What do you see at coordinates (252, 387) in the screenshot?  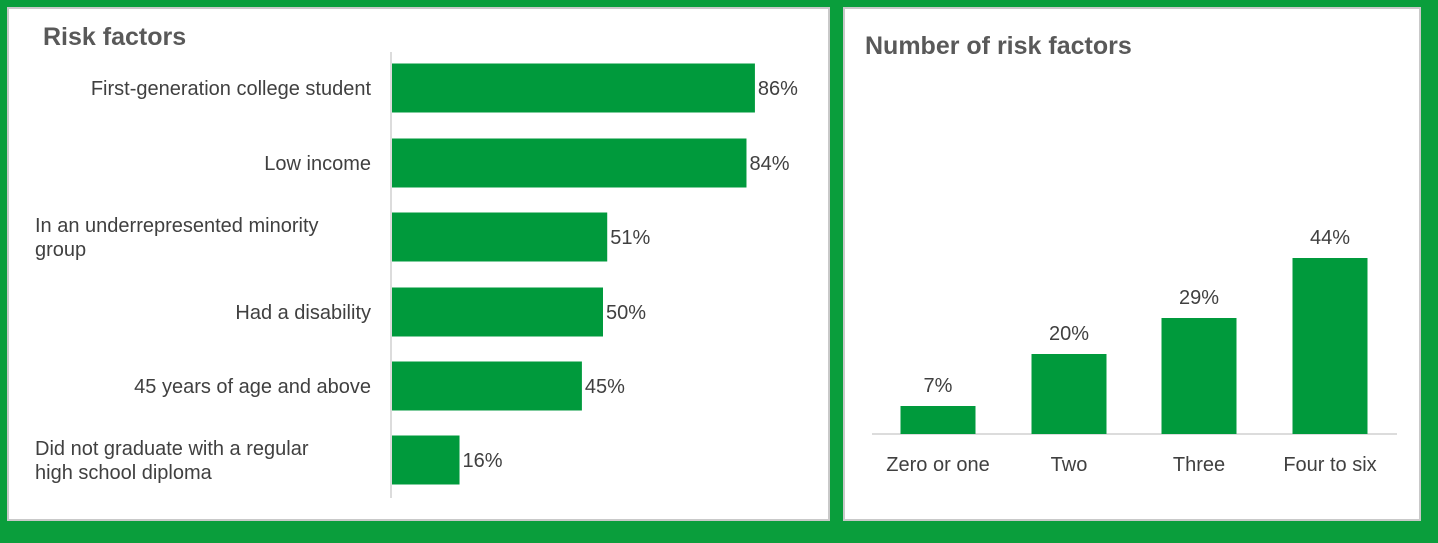 I see `category-label: 45 years of age and above` at bounding box center [252, 387].